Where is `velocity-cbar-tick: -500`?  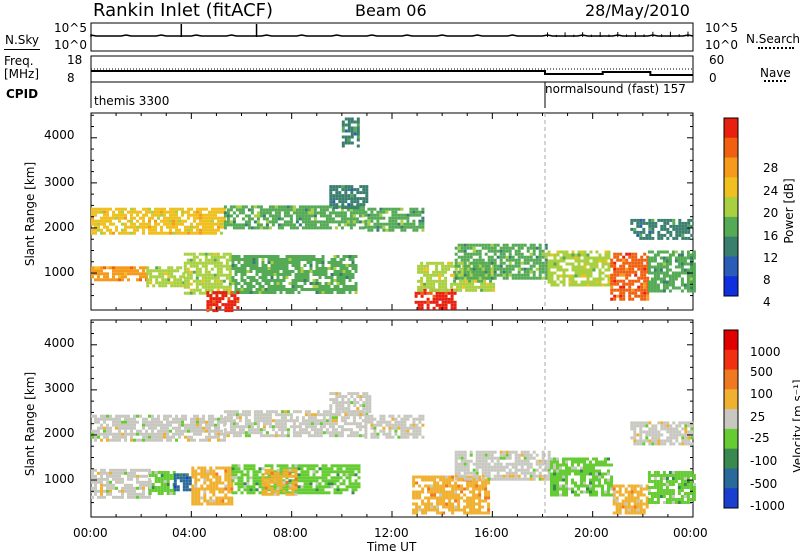
velocity-cbar-tick: -500 is located at coordinates (764, 484).